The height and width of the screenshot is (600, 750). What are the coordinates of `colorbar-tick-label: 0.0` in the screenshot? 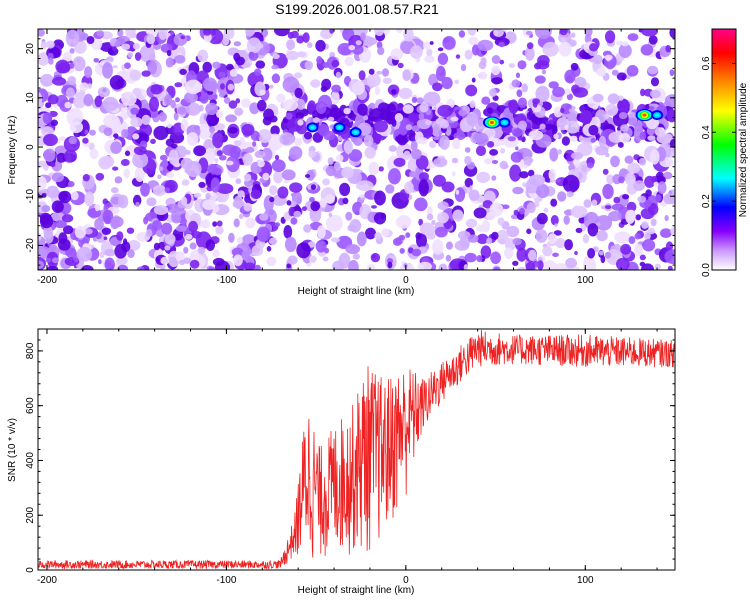 It's located at (706, 270).